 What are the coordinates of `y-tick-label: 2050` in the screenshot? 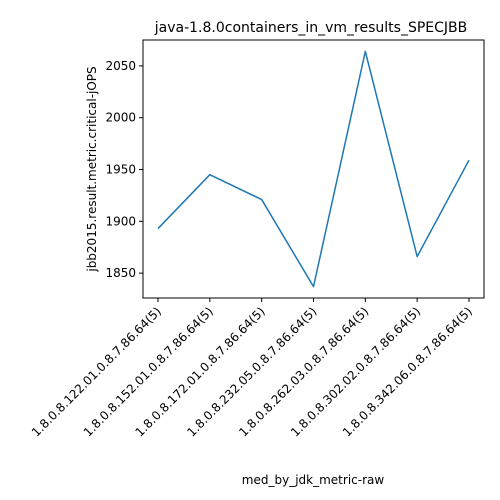 It's located at (120, 66).